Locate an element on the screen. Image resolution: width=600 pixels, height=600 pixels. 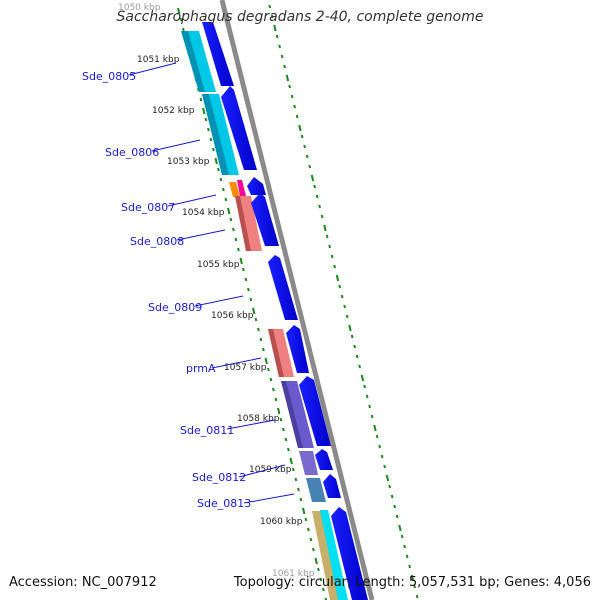
gene-label: Sde_0809 is located at coordinates (175, 307).